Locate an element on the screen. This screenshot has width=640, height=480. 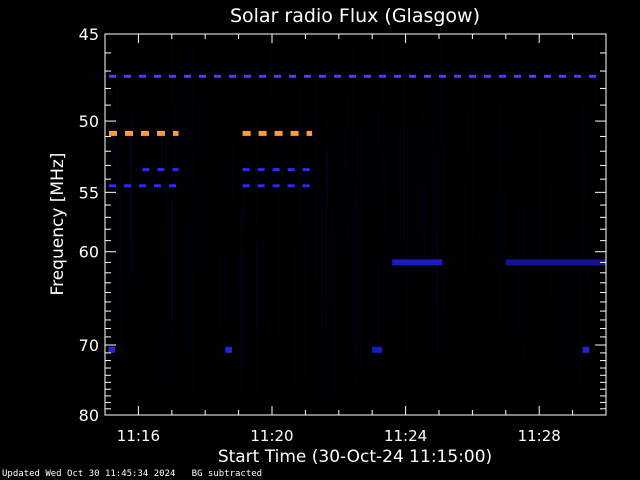
y-tick-label: 55 is located at coordinates (89, 192).